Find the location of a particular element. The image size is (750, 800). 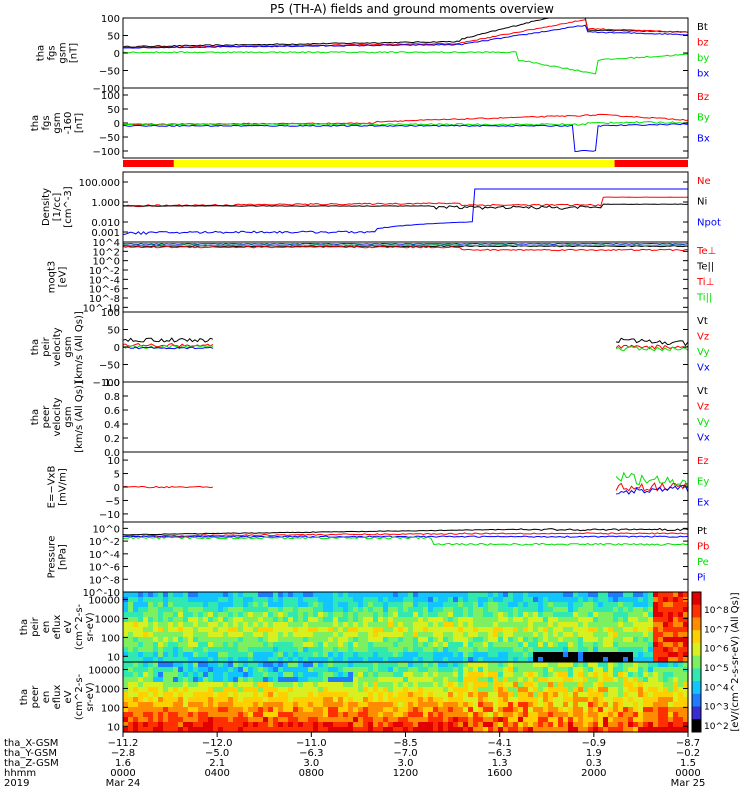

y-tick-label: 50 is located at coordinates (113, 110).